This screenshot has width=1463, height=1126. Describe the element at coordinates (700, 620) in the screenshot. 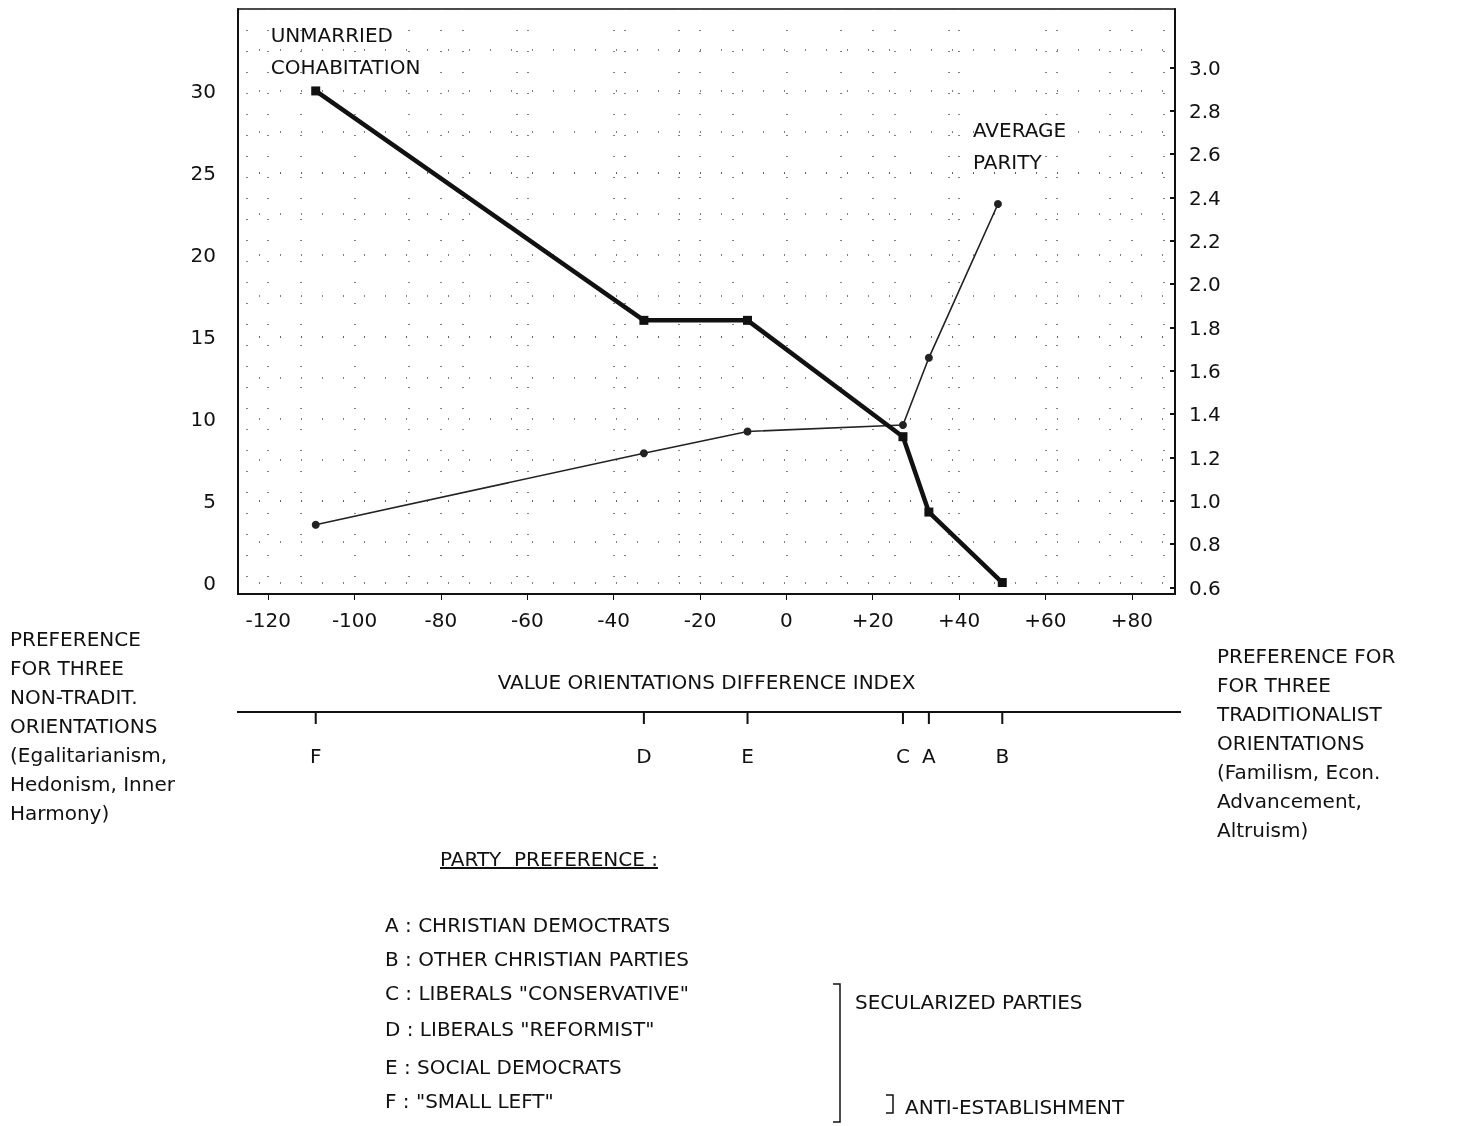

I see `x-tick-label: -20` at that location.